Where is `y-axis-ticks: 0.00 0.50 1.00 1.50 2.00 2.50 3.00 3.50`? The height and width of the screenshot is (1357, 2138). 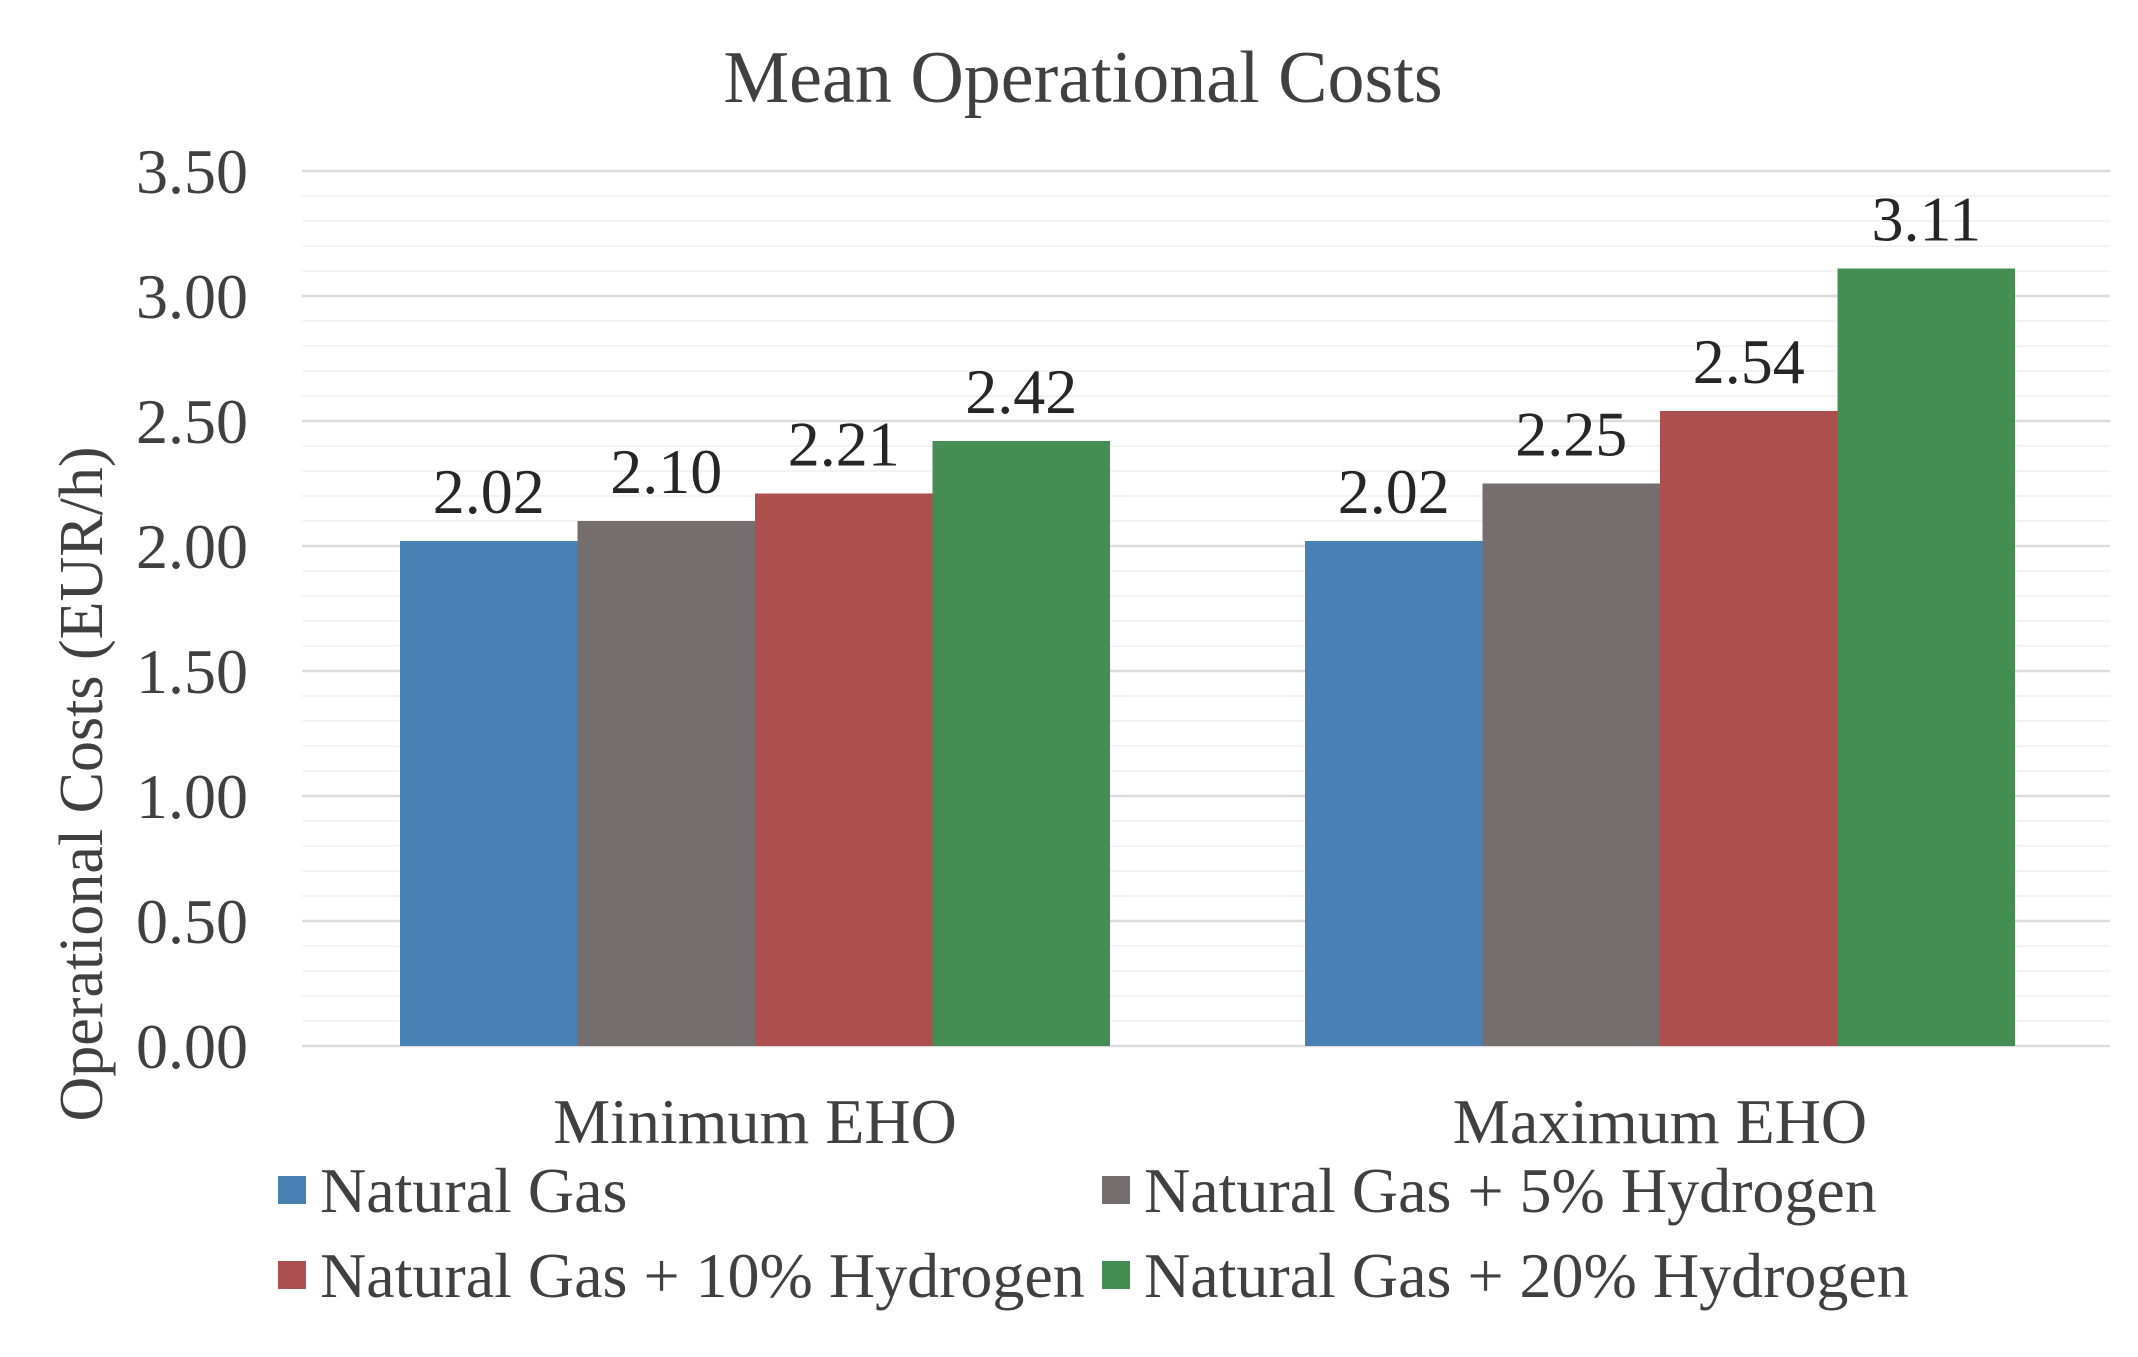 y-axis-ticks: 0.00 0.50 1.00 1.50 2.00 2.50 3.00 3.50 is located at coordinates (192, 609).